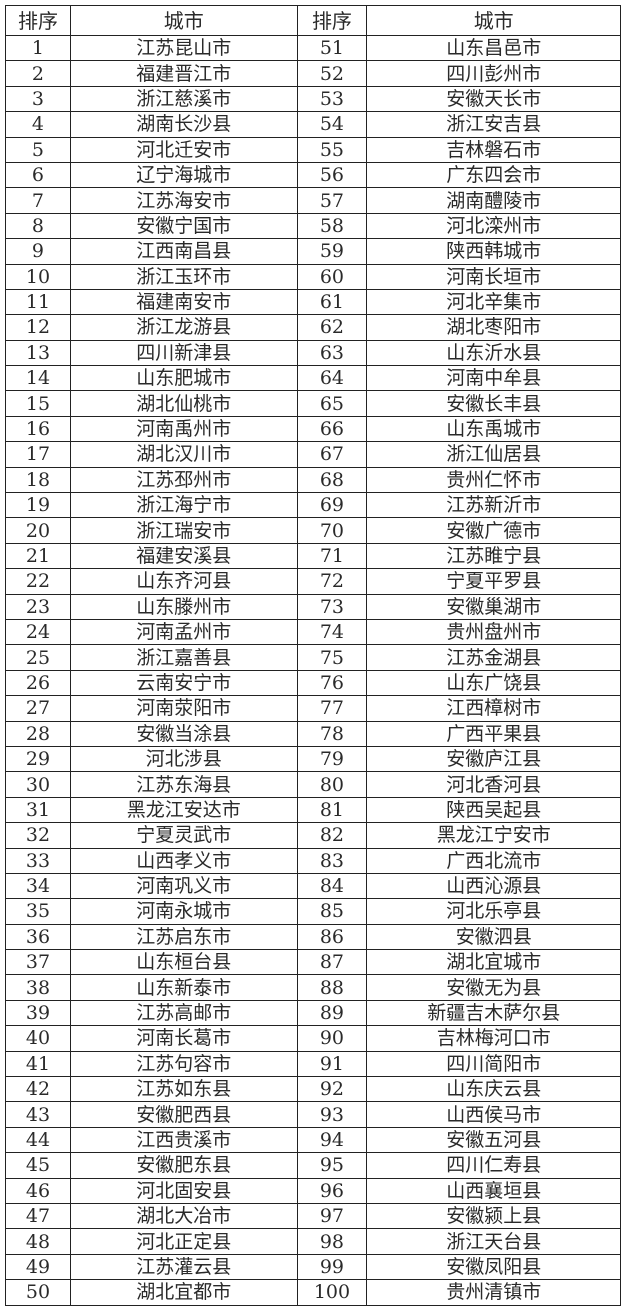 This screenshot has width=623, height=1310. Describe the element at coordinates (313, 1140) in the screenshot. I see `table-row: 44 江西贵溪市 94 安徽五河县` at that location.